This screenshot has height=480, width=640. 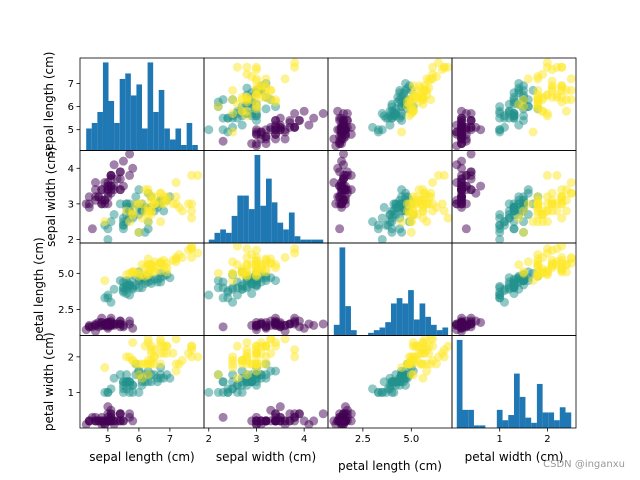 What do you see at coordinates (71, 107) in the screenshot?
I see `y-tick-label: 6` at bounding box center [71, 107].